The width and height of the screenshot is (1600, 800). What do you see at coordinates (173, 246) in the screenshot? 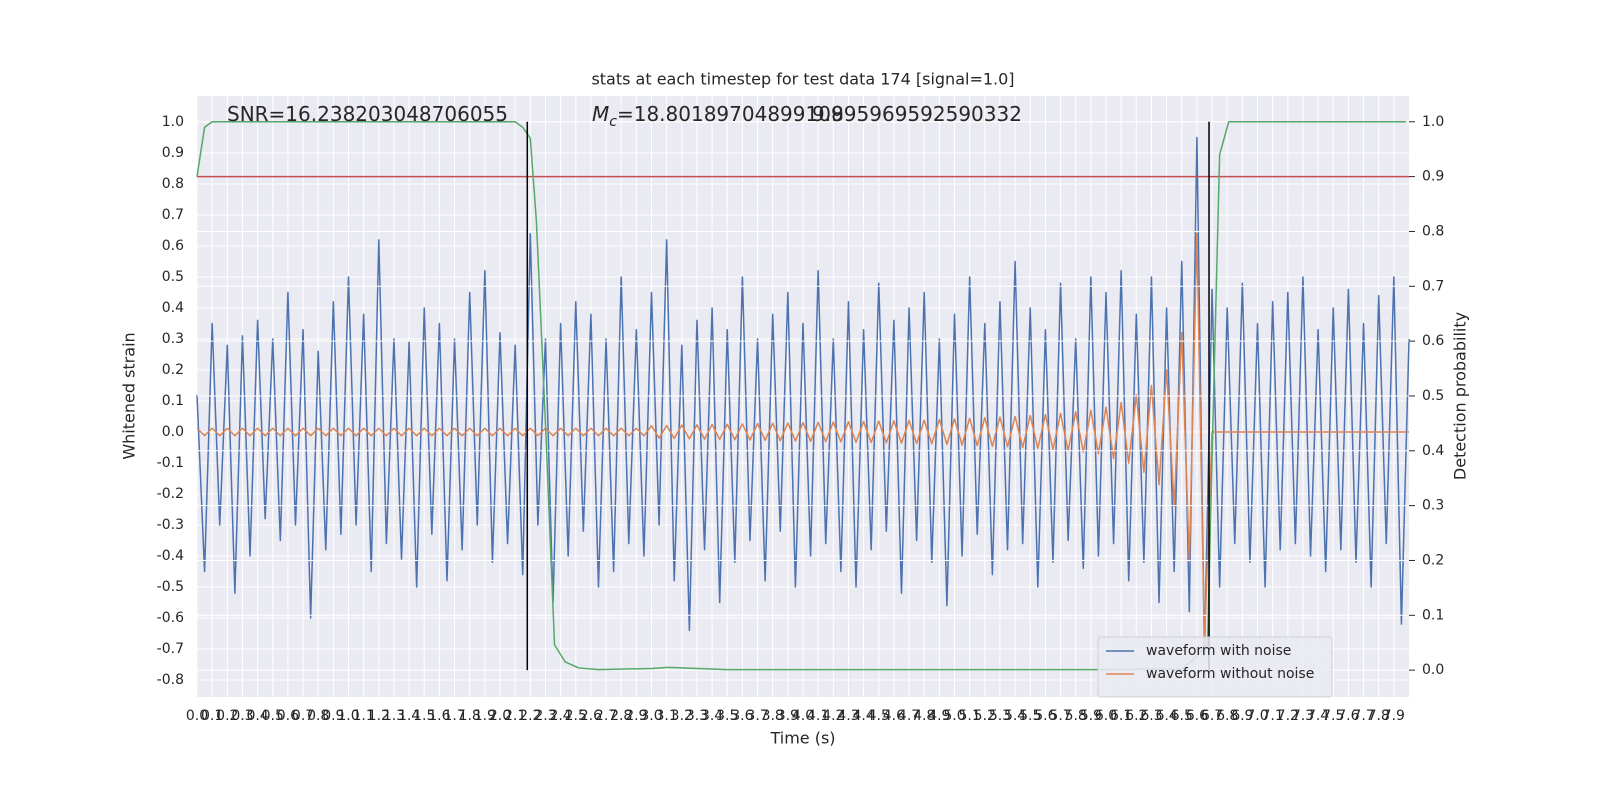
I see `y-tick-label: 0.6` at bounding box center [173, 246].